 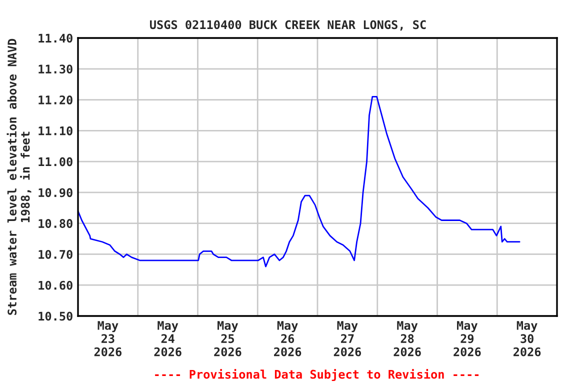 What do you see at coordinates (55, 193) in the screenshot?
I see `y-tick-label: 10.90` at bounding box center [55, 193].